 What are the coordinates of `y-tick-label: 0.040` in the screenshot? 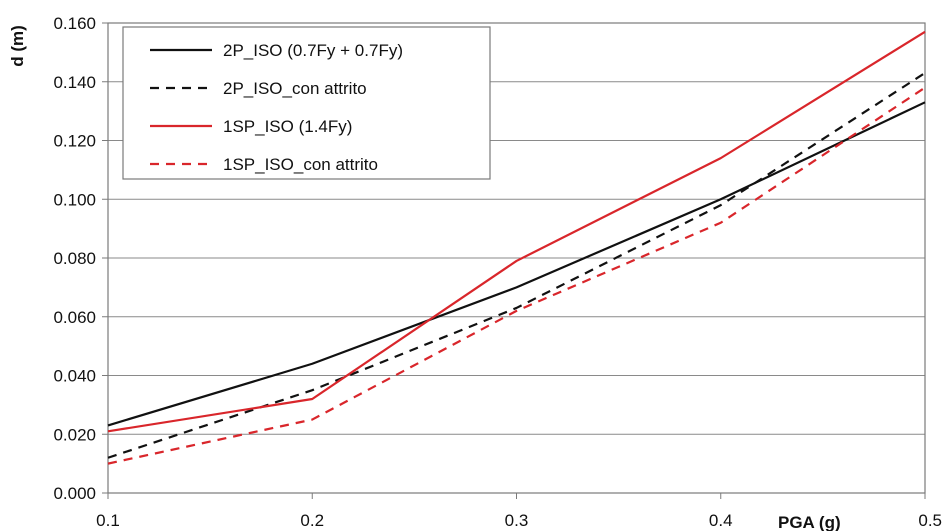 It's located at (74, 376).